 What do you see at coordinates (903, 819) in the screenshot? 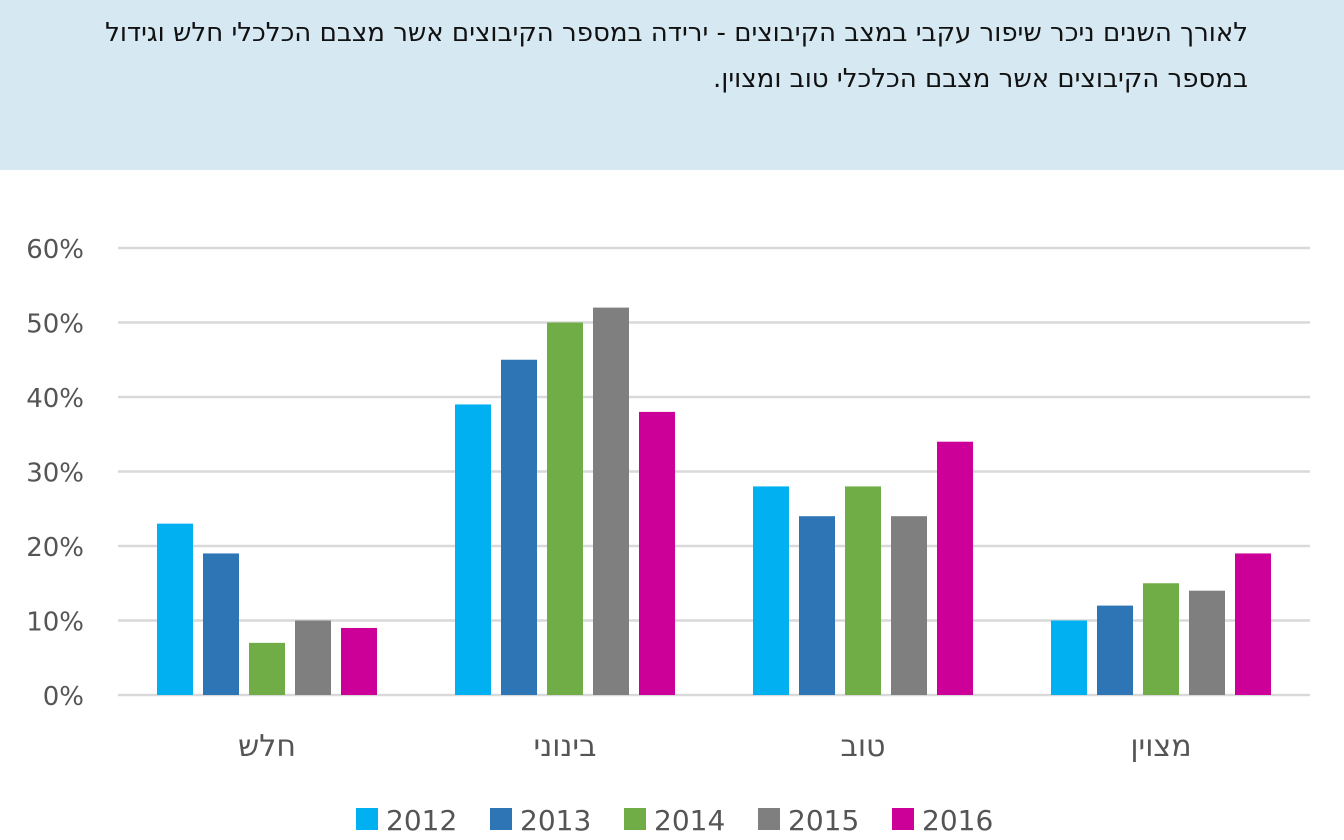
I see `legend-swatch-2016` at bounding box center [903, 819].